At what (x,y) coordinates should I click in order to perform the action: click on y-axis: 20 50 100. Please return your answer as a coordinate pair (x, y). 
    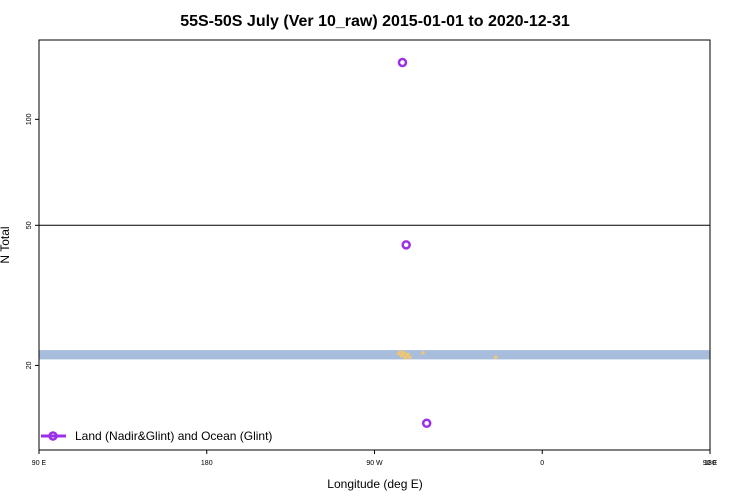
    Looking at the image, I should click on (32, 241).